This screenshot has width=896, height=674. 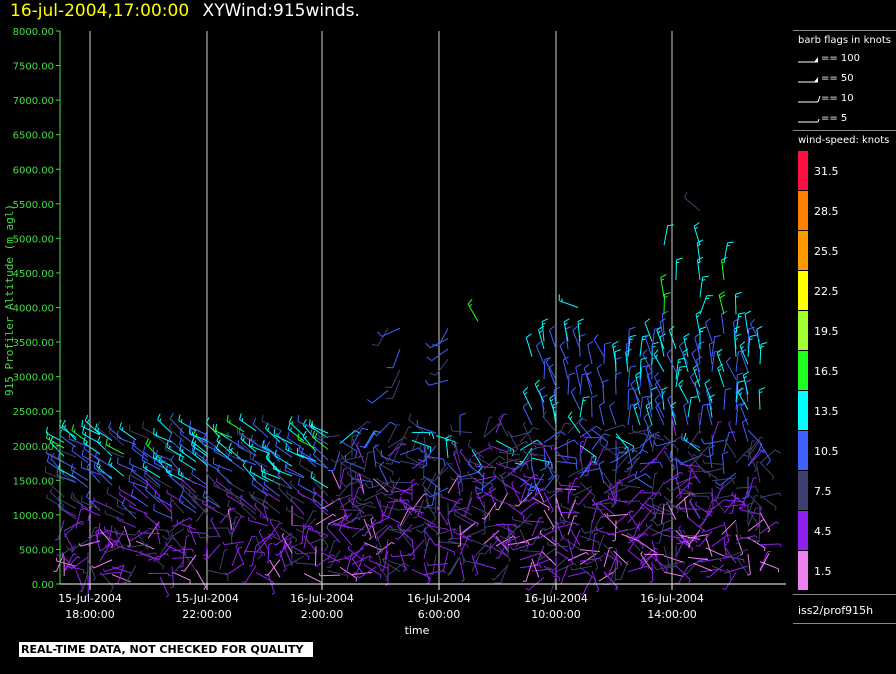 I want to click on y-tick-label: 6000.00, so click(x=33, y=170).